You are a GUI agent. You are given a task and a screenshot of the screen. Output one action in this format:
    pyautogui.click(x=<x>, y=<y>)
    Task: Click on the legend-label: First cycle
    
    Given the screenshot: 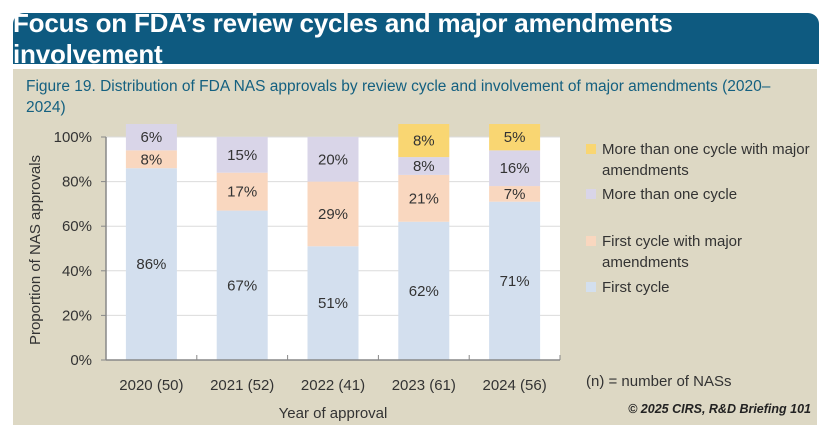 What is the action you would take?
    pyautogui.click(x=636, y=287)
    